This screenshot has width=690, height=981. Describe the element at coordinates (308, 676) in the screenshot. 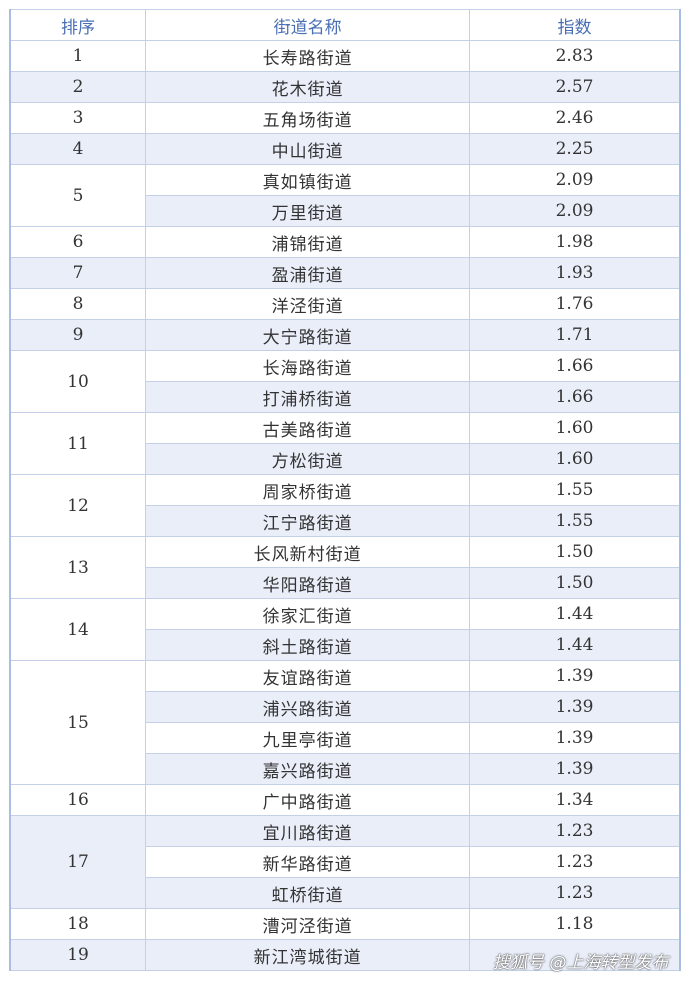

I see `street-name-cell: 友谊路街道` at that location.